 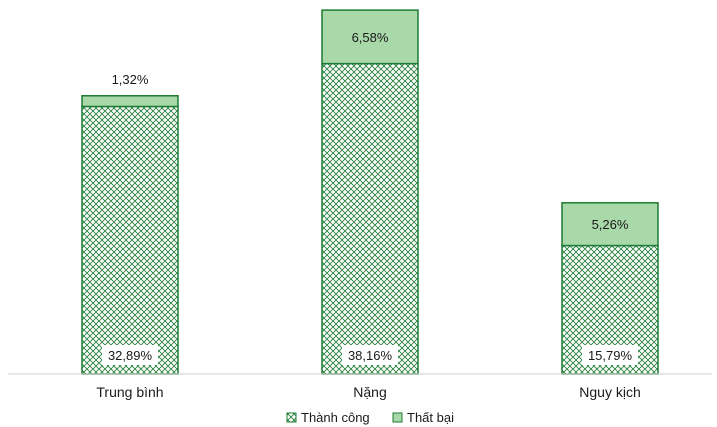 I want to click on x-tick-label: Nặng, so click(x=369, y=392).